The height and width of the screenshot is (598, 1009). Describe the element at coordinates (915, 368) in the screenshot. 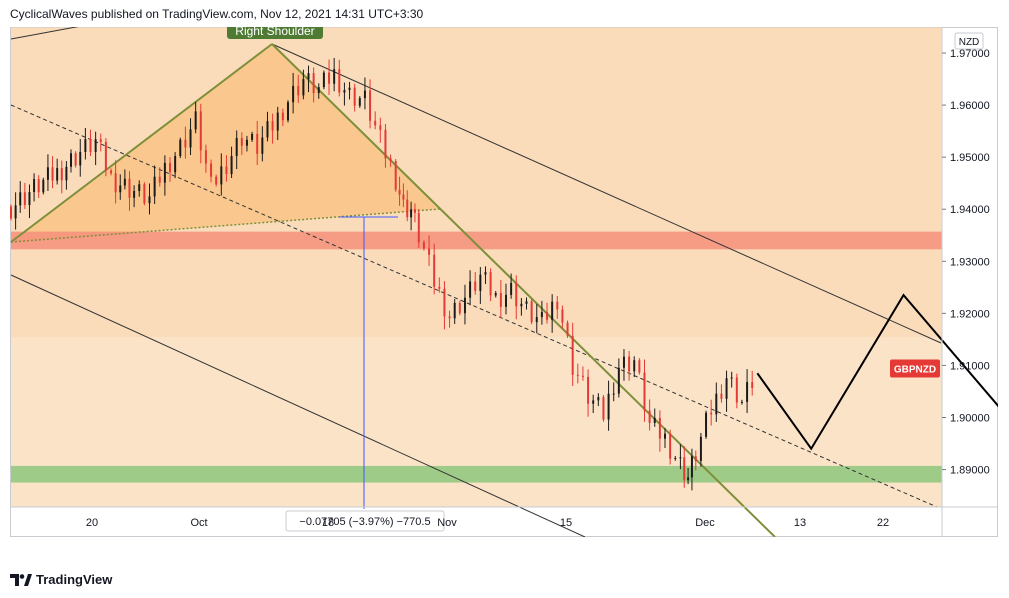

I see `symbol-badge: GBPNZD` at that location.